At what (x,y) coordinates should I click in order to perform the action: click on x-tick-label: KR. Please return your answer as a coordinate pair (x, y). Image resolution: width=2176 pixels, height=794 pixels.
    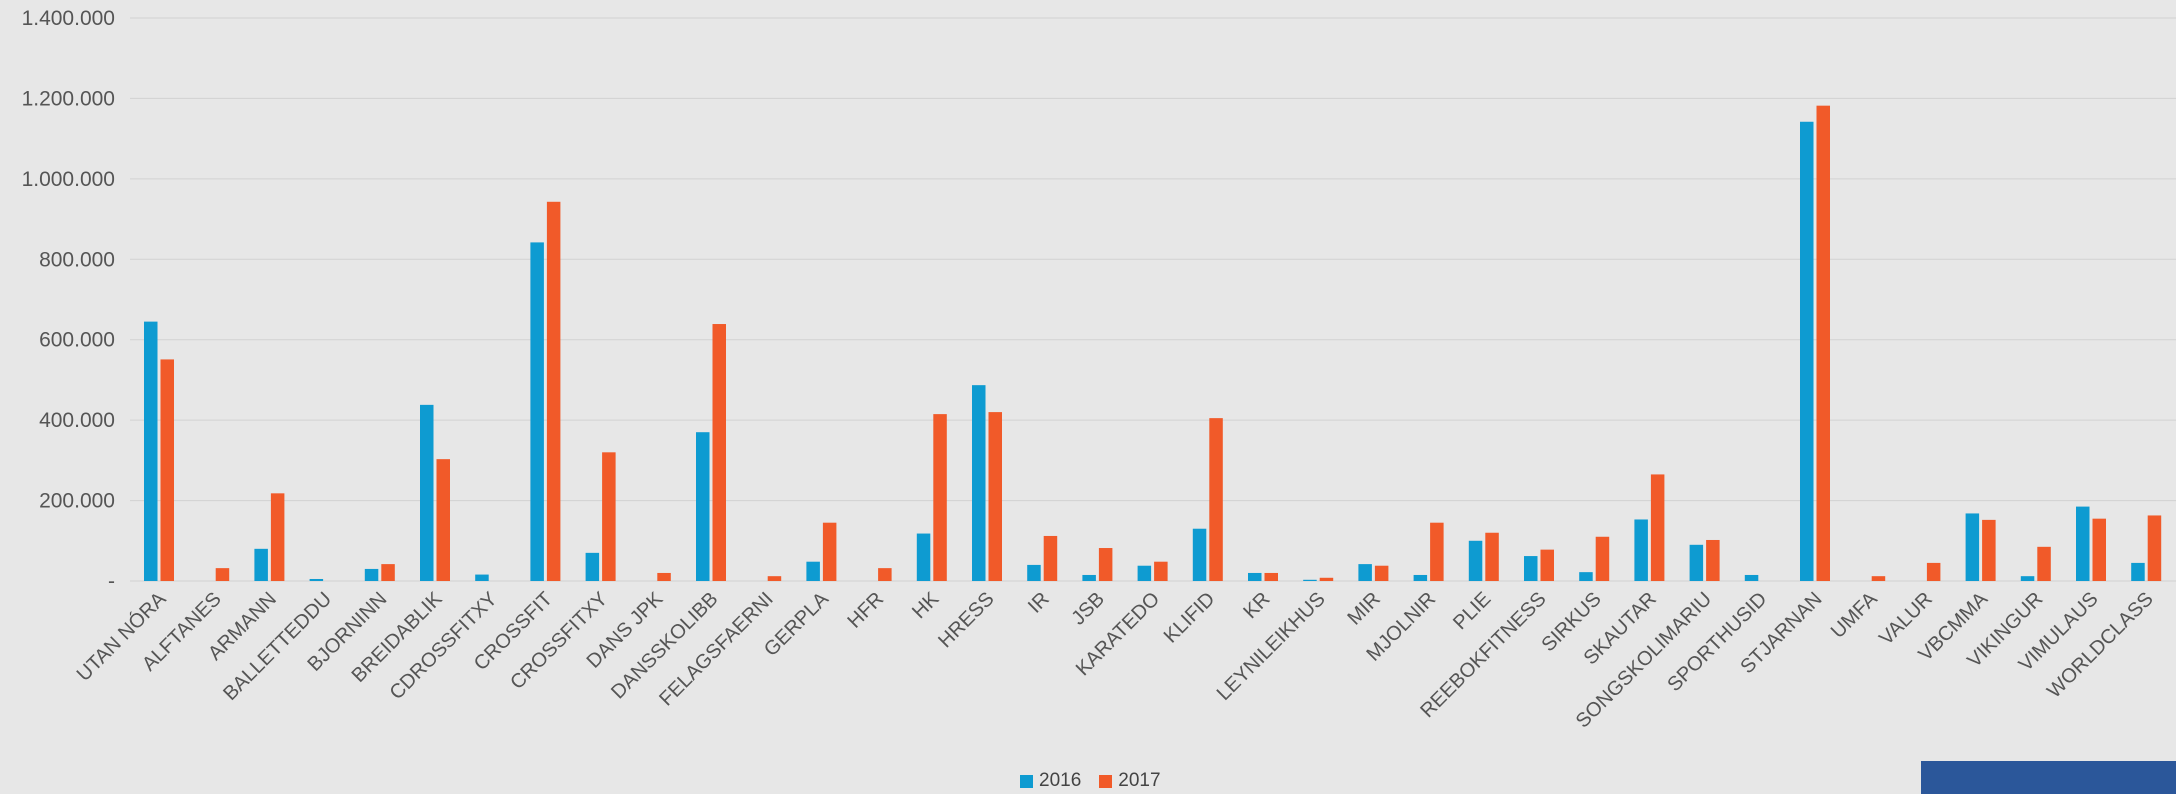
    Looking at the image, I should click on (1256, 605).